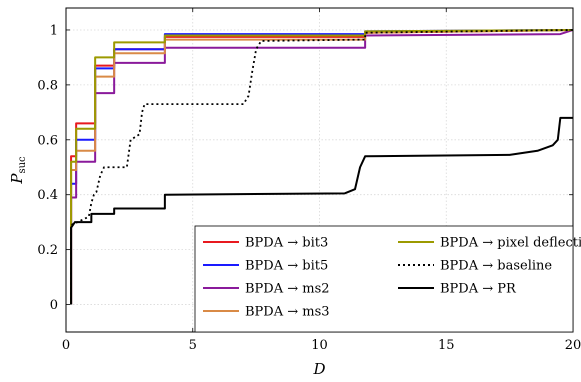 The image size is (581, 382). I want to click on y-axis-label: Psuc, so click(18, 170).